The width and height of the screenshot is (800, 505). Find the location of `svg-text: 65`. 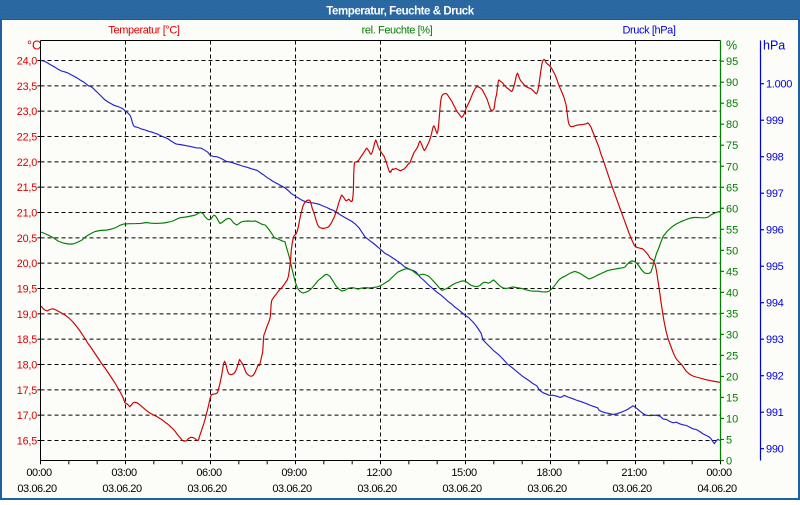

svg-text: 65 is located at coordinates (732, 188).